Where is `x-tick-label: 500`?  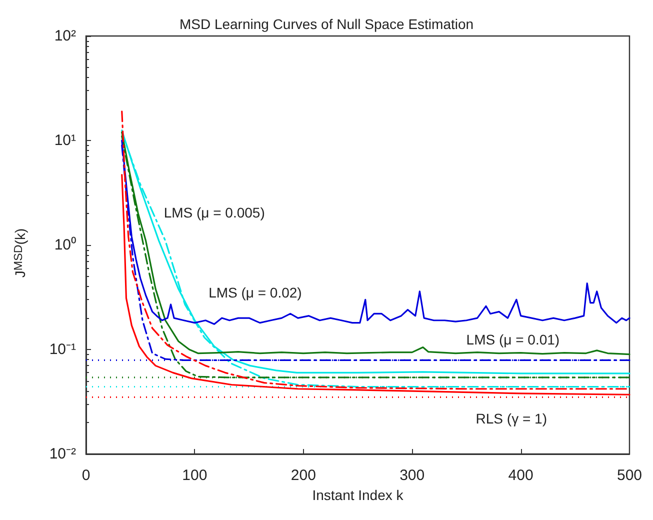 x-tick-label: 500 is located at coordinates (629, 475).